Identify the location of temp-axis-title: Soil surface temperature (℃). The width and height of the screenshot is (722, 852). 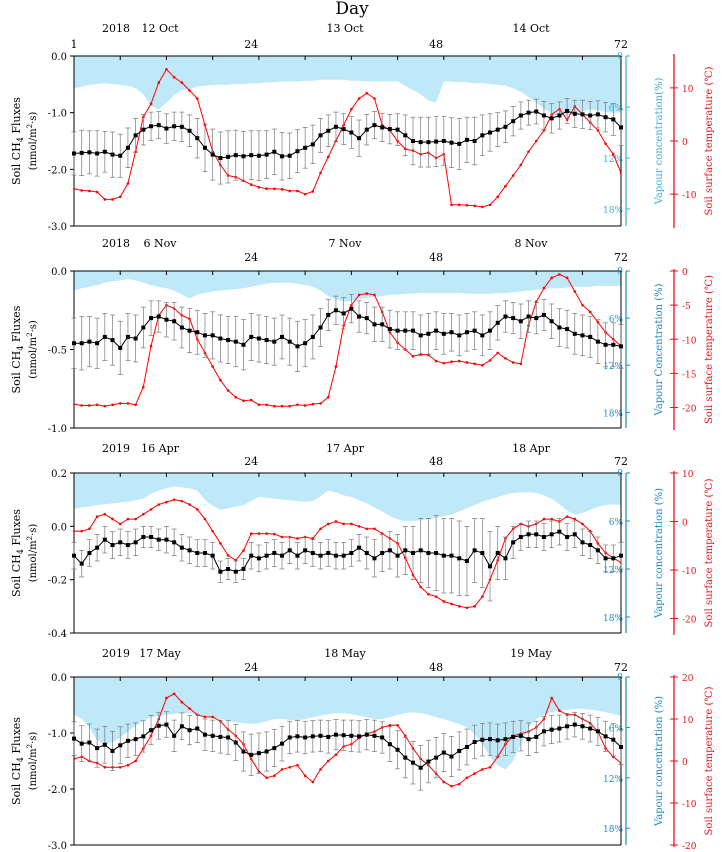
(709, 552).